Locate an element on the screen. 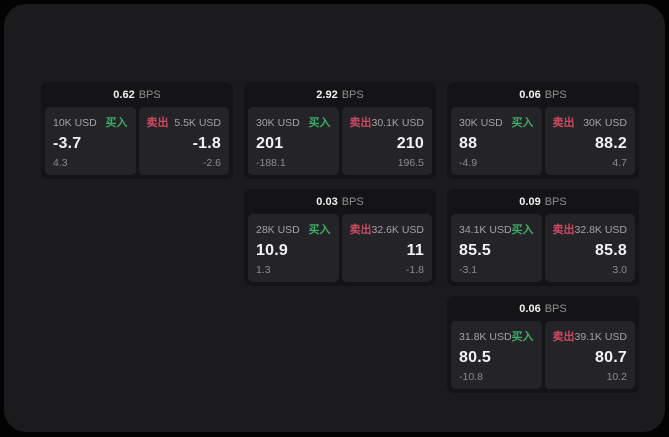  buy-tile-top: 28K USD 买入 is located at coordinates (293, 229).